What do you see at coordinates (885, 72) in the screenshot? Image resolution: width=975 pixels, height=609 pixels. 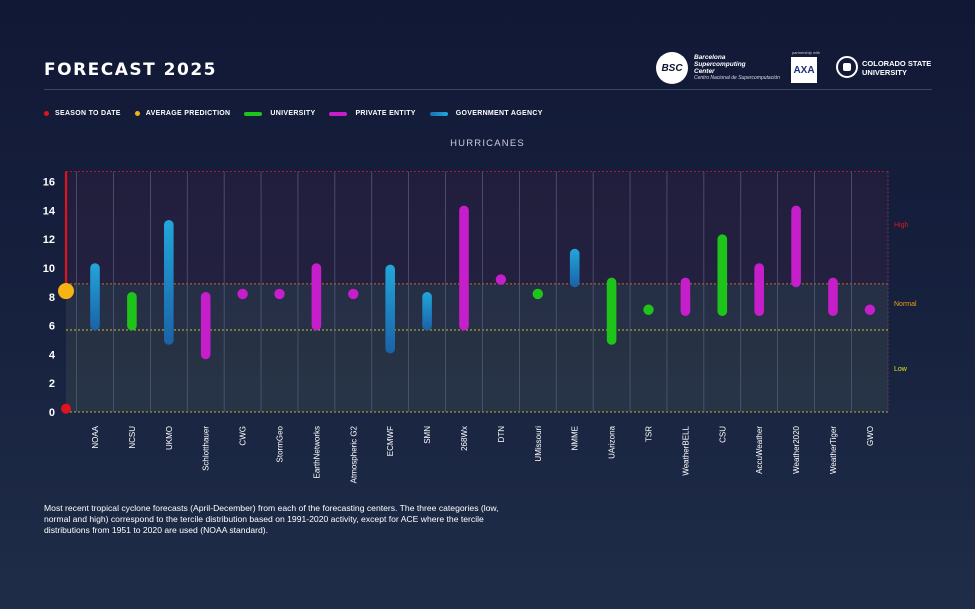 I see `csu-line2: UNIVERSITY` at bounding box center [885, 72].